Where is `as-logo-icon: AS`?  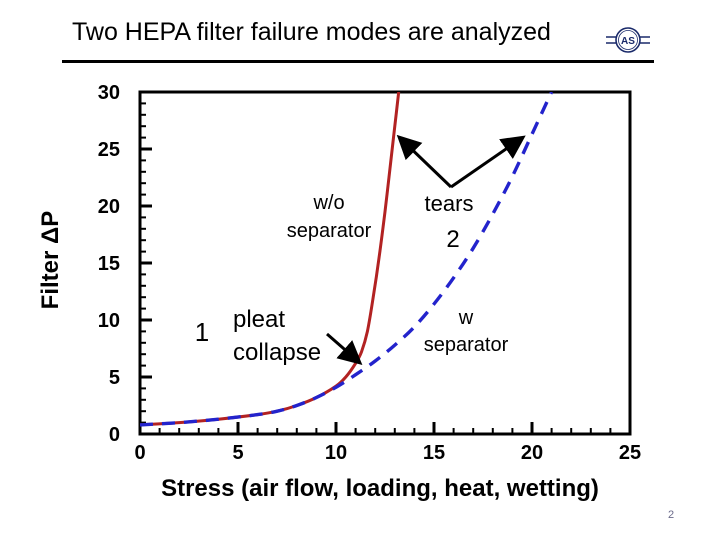
as-logo-icon: AS is located at coordinates (628, 40).